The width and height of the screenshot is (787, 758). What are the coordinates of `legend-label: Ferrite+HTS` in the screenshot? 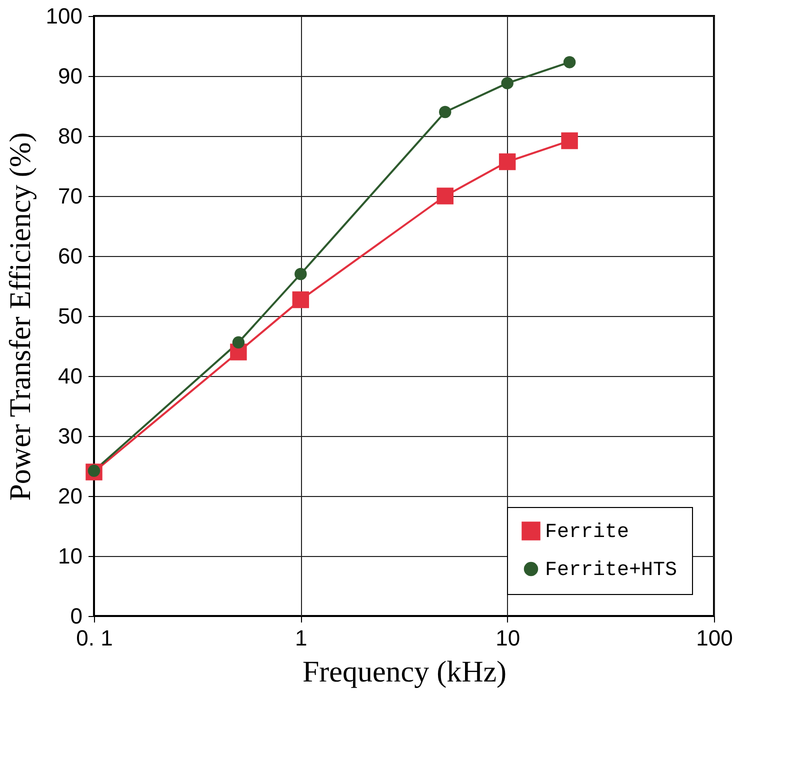 It's located at (611, 570).